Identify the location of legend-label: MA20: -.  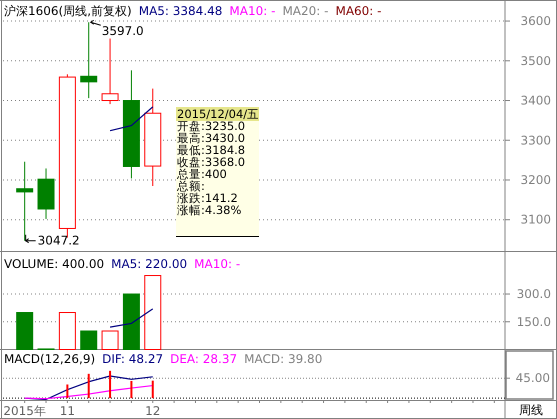
(305, 11).